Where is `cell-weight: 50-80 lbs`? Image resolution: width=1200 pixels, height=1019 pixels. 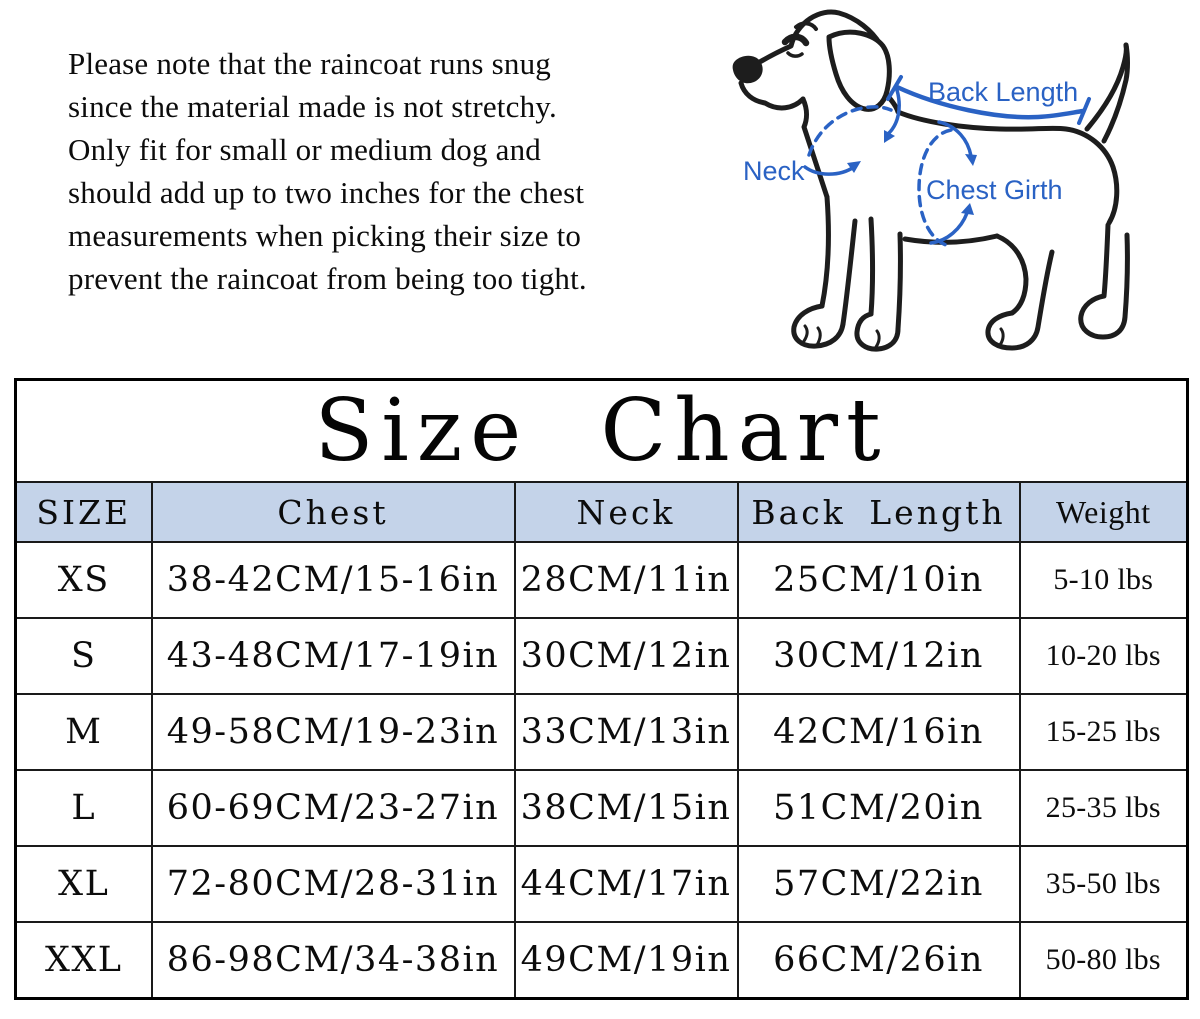
cell-weight: 50-80 lbs is located at coordinates (1103, 960).